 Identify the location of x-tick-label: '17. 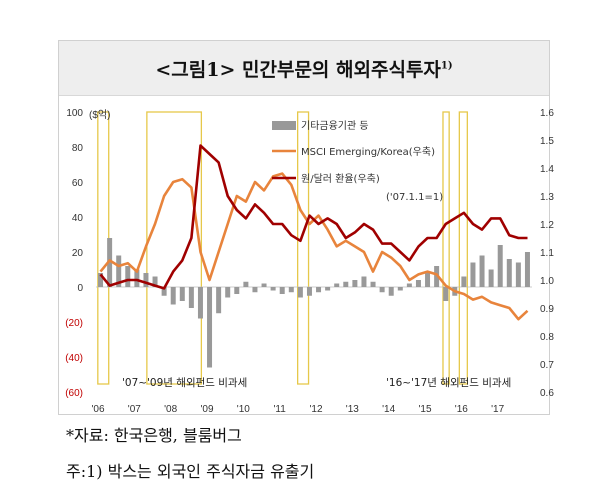
(497, 409).